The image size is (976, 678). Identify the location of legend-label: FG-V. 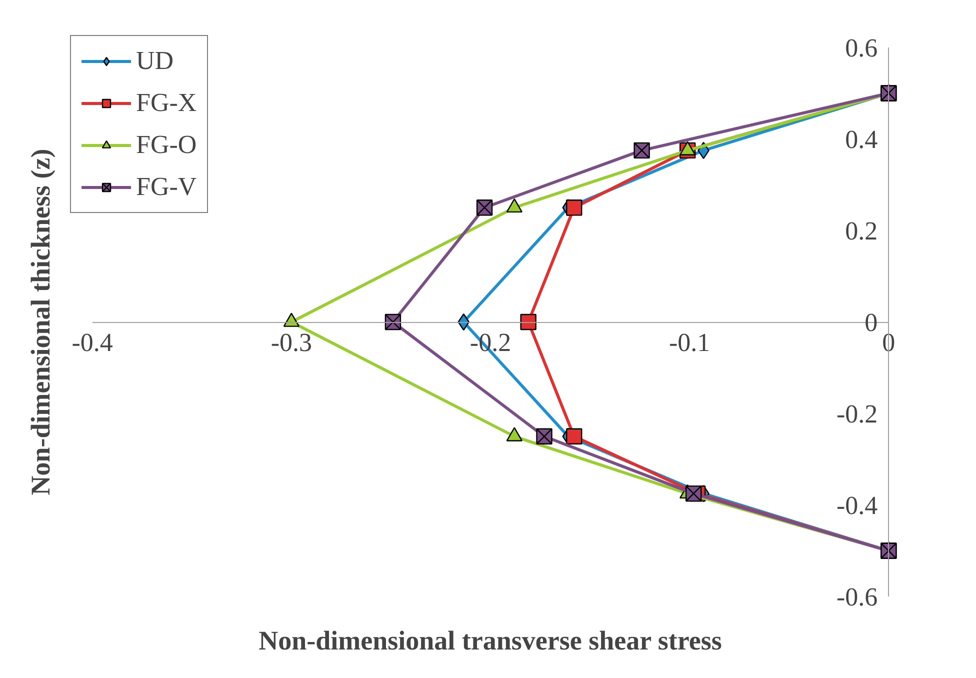
(166, 187).